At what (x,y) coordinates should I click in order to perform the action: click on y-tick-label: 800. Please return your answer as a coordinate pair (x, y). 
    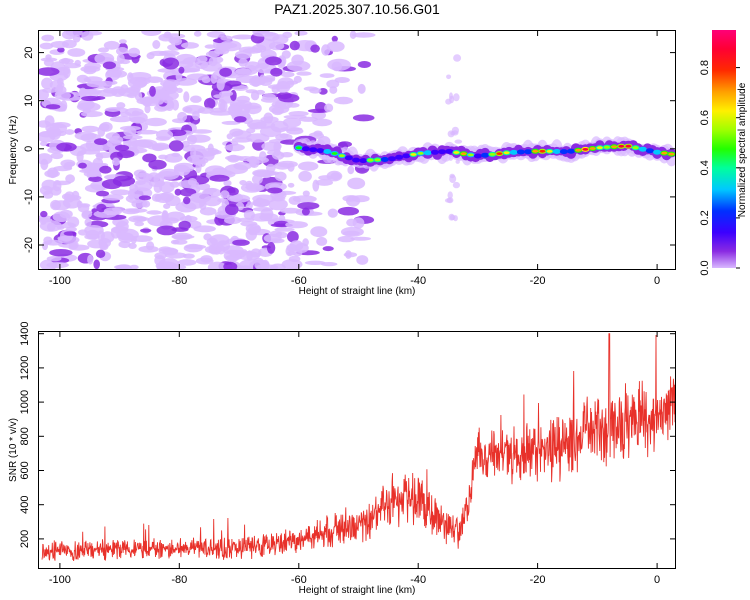
    Looking at the image, I should click on (25, 436).